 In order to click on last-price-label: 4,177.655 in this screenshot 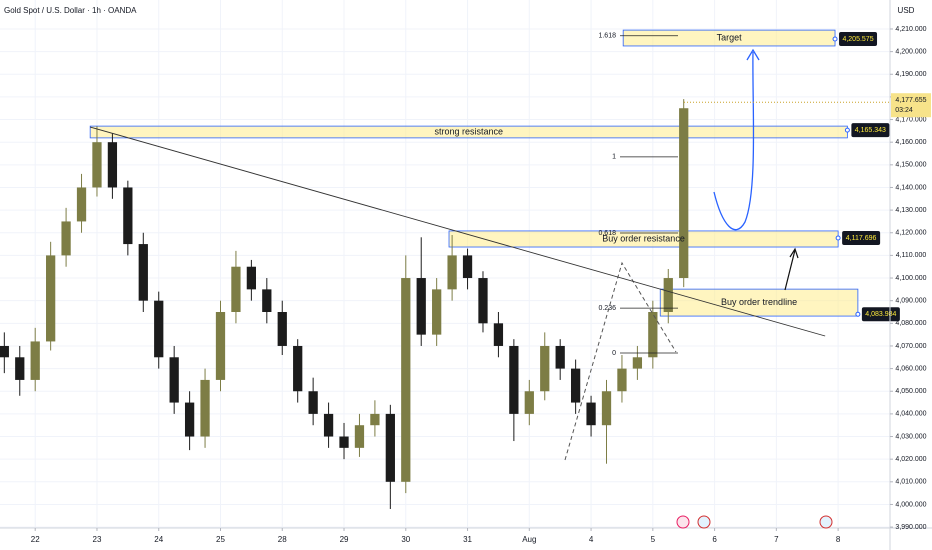, I will do `click(910, 100)`.